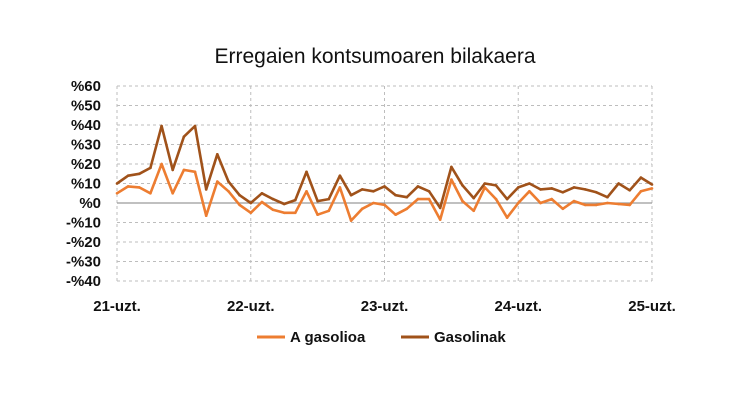 The height and width of the screenshot is (400, 750). Describe the element at coordinates (117, 306) in the screenshot. I see `x-tick-label: 21-uzt.` at that location.